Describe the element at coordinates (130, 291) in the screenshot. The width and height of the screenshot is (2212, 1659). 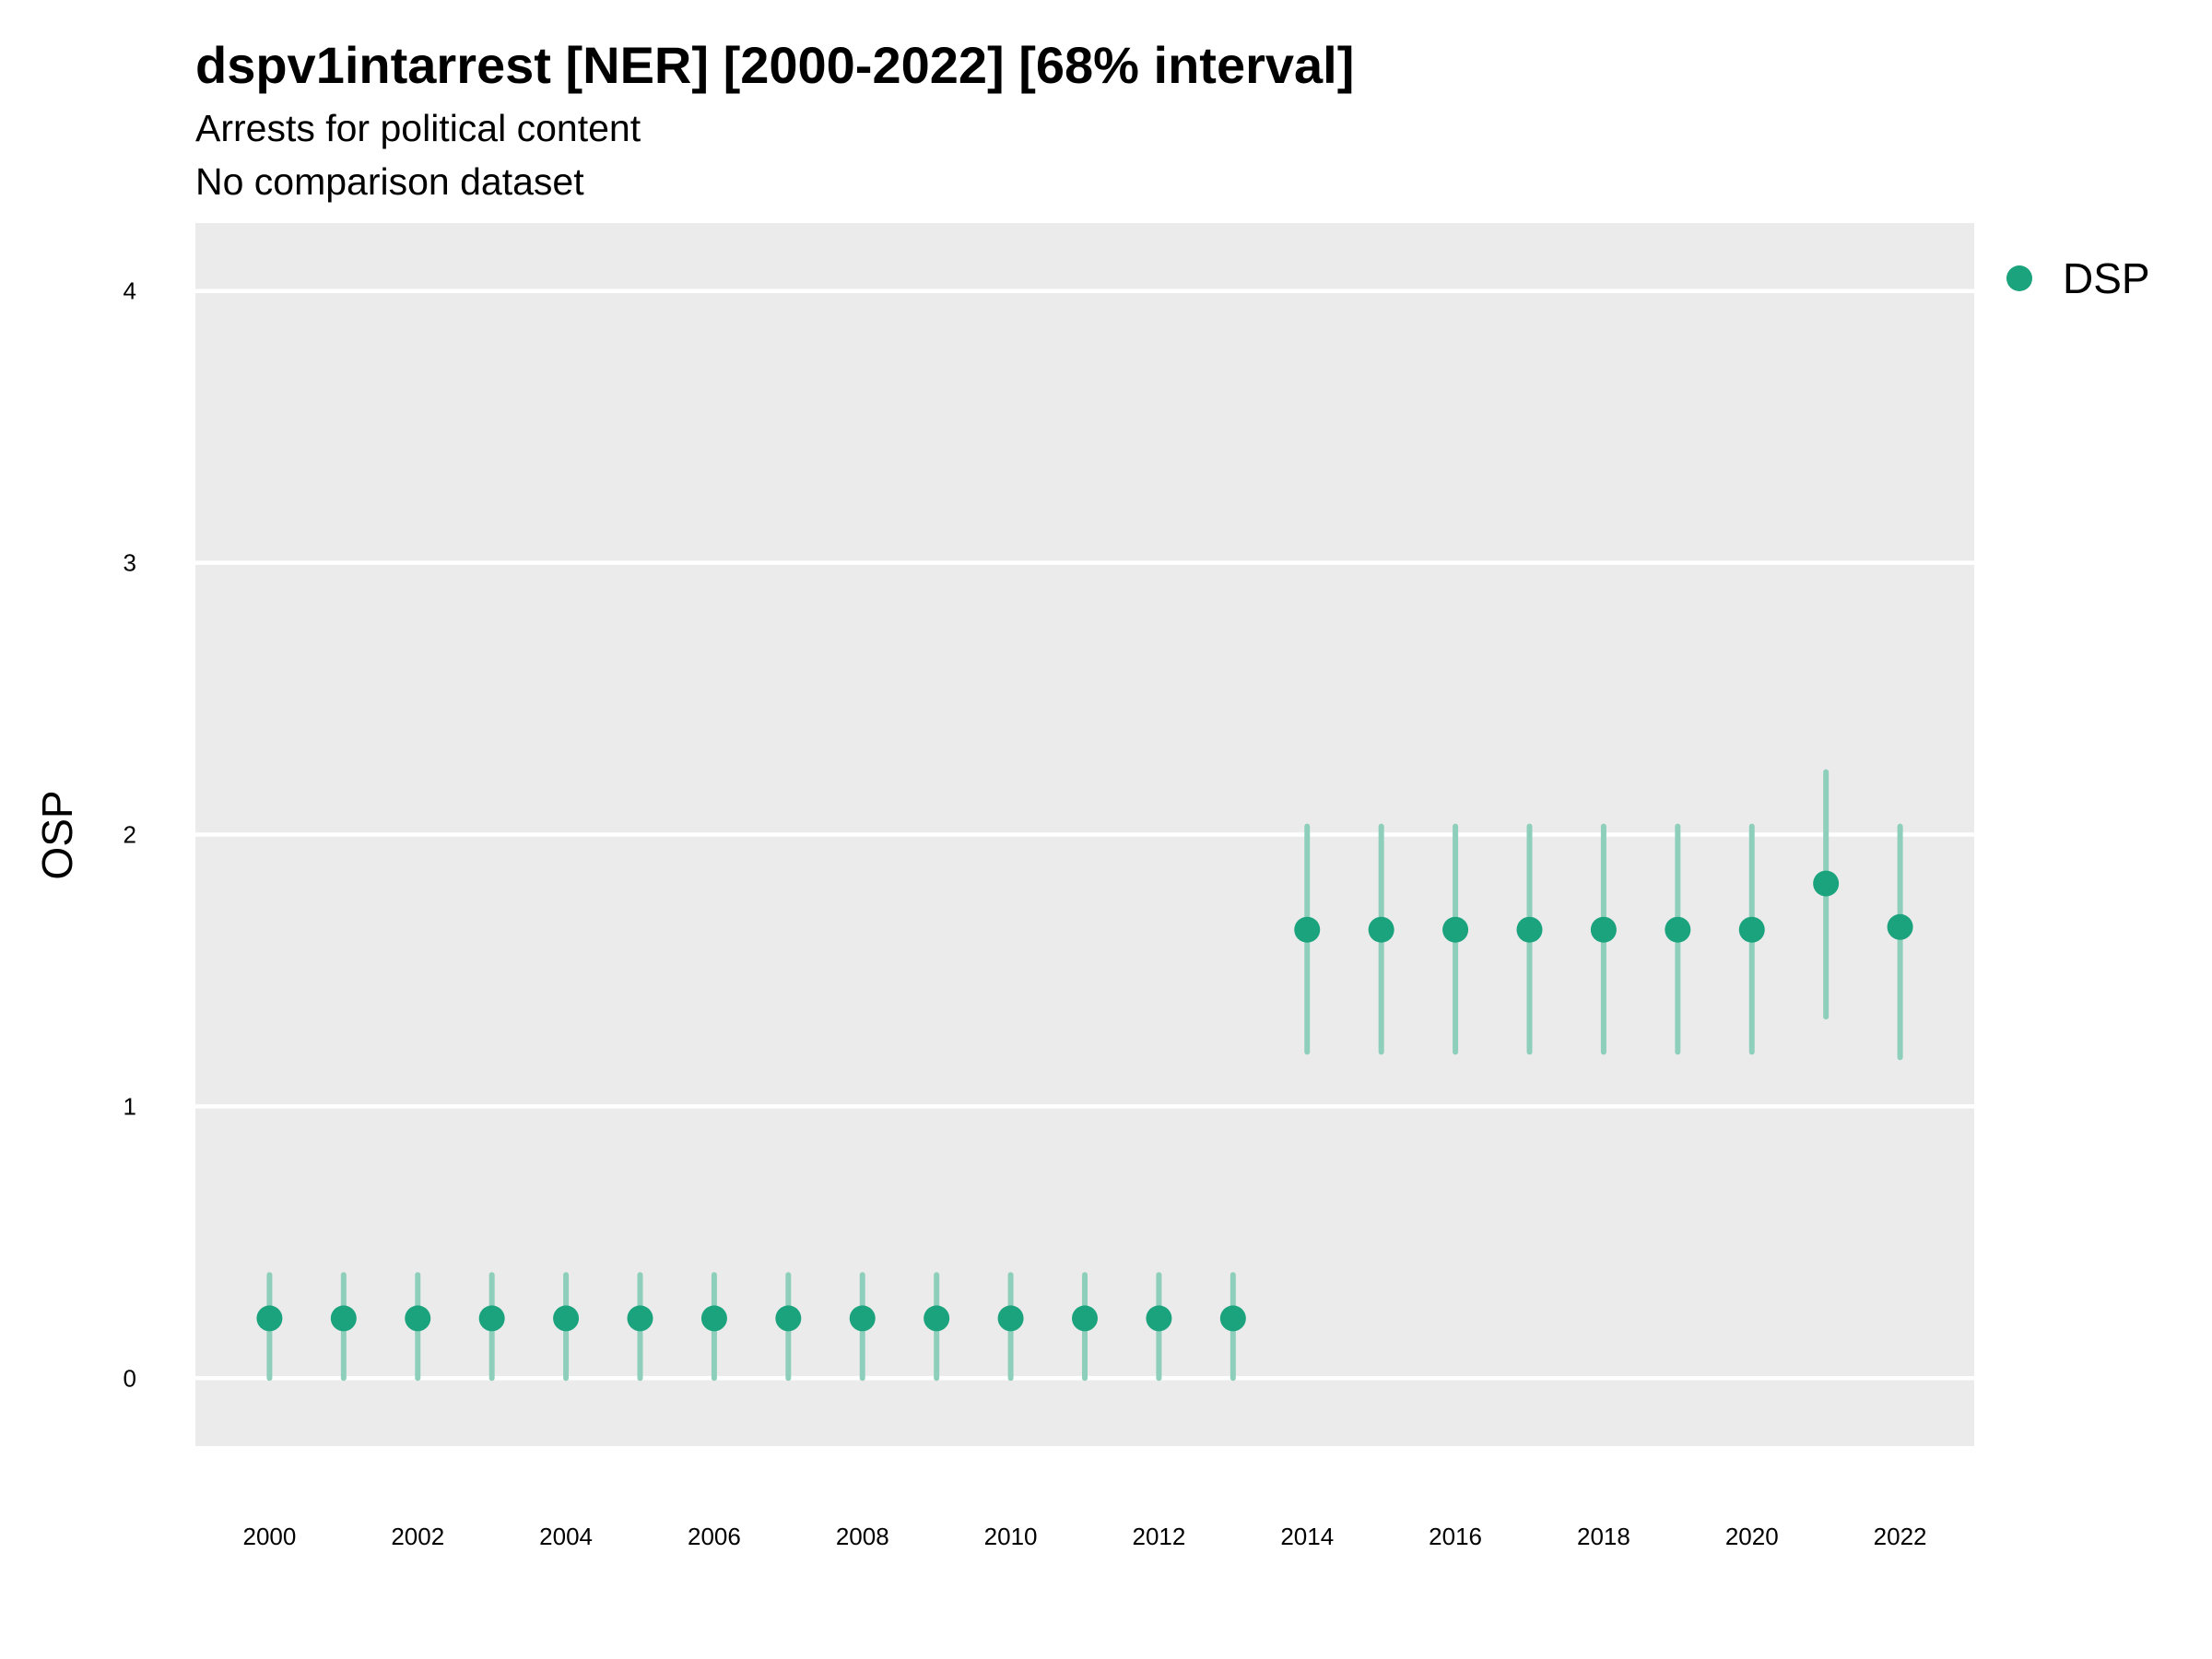
I see `y-tick-label: 4` at that location.